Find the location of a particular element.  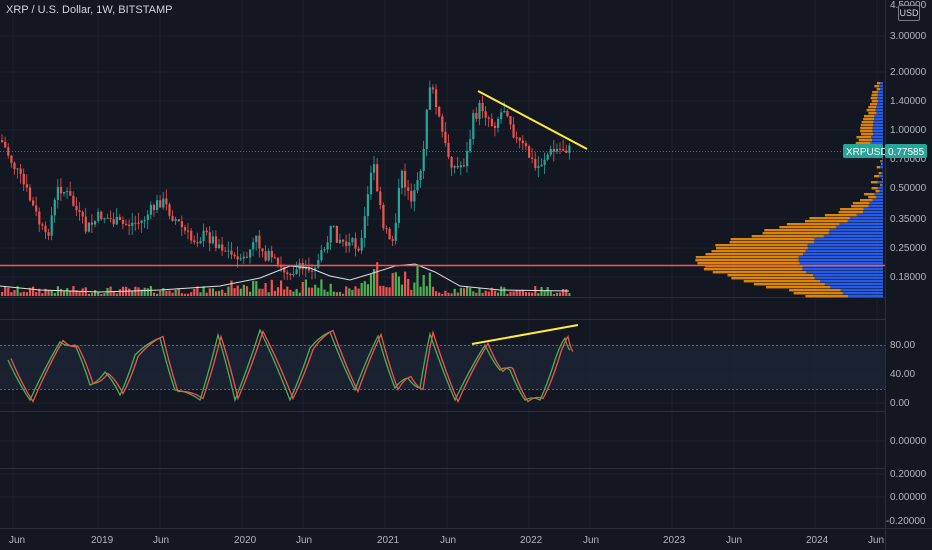

currency-badge: USD is located at coordinates (909, 13).